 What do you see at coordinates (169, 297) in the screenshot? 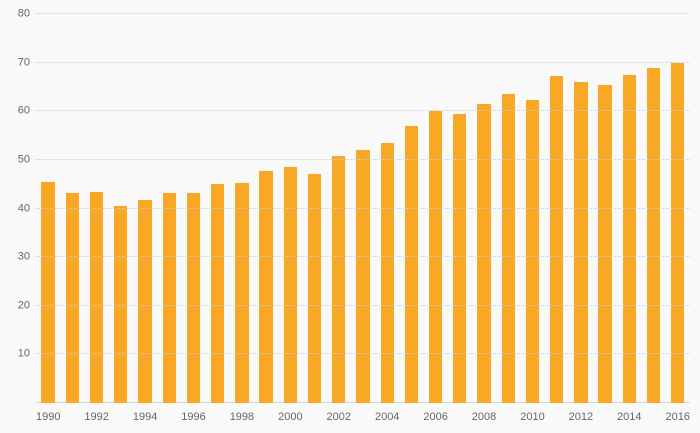
I see `bar-1995` at bounding box center [169, 297].